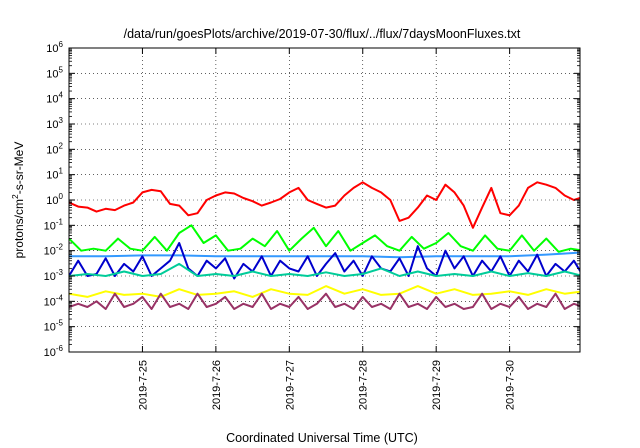 The width and height of the screenshot is (640, 448). What do you see at coordinates (54, 47) in the screenshot?
I see `y-tick-label: 10⁶` at bounding box center [54, 47].